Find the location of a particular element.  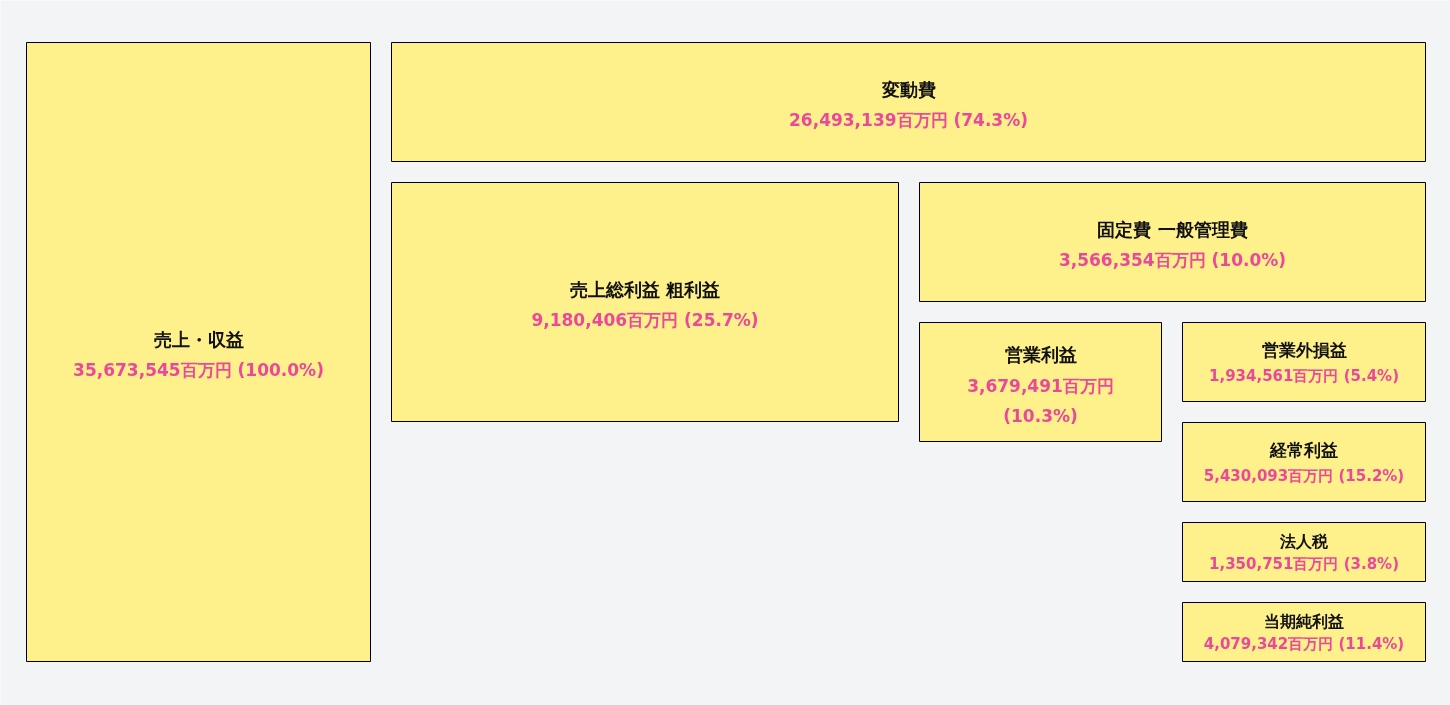

data-label: 3,566,354百万円 (10.0%) is located at coordinates (1172, 260).